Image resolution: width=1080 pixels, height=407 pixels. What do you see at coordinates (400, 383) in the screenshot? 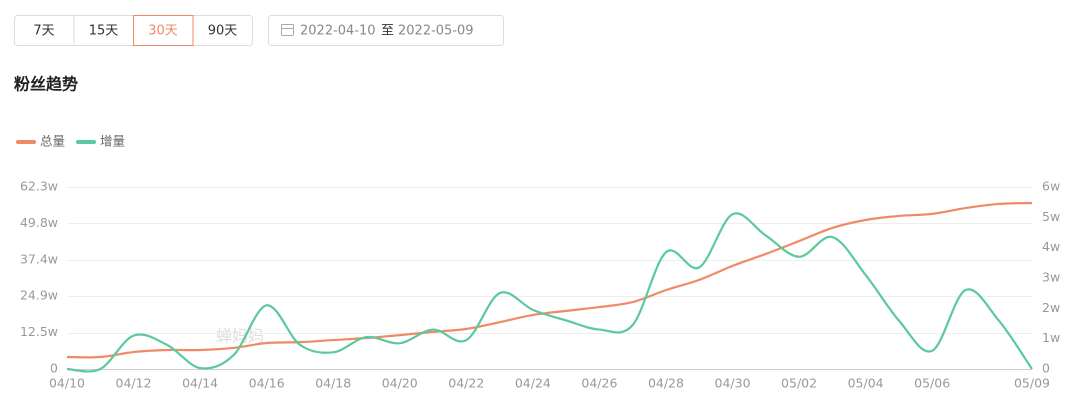
I see `x-tick-label: 04/20` at bounding box center [400, 383].